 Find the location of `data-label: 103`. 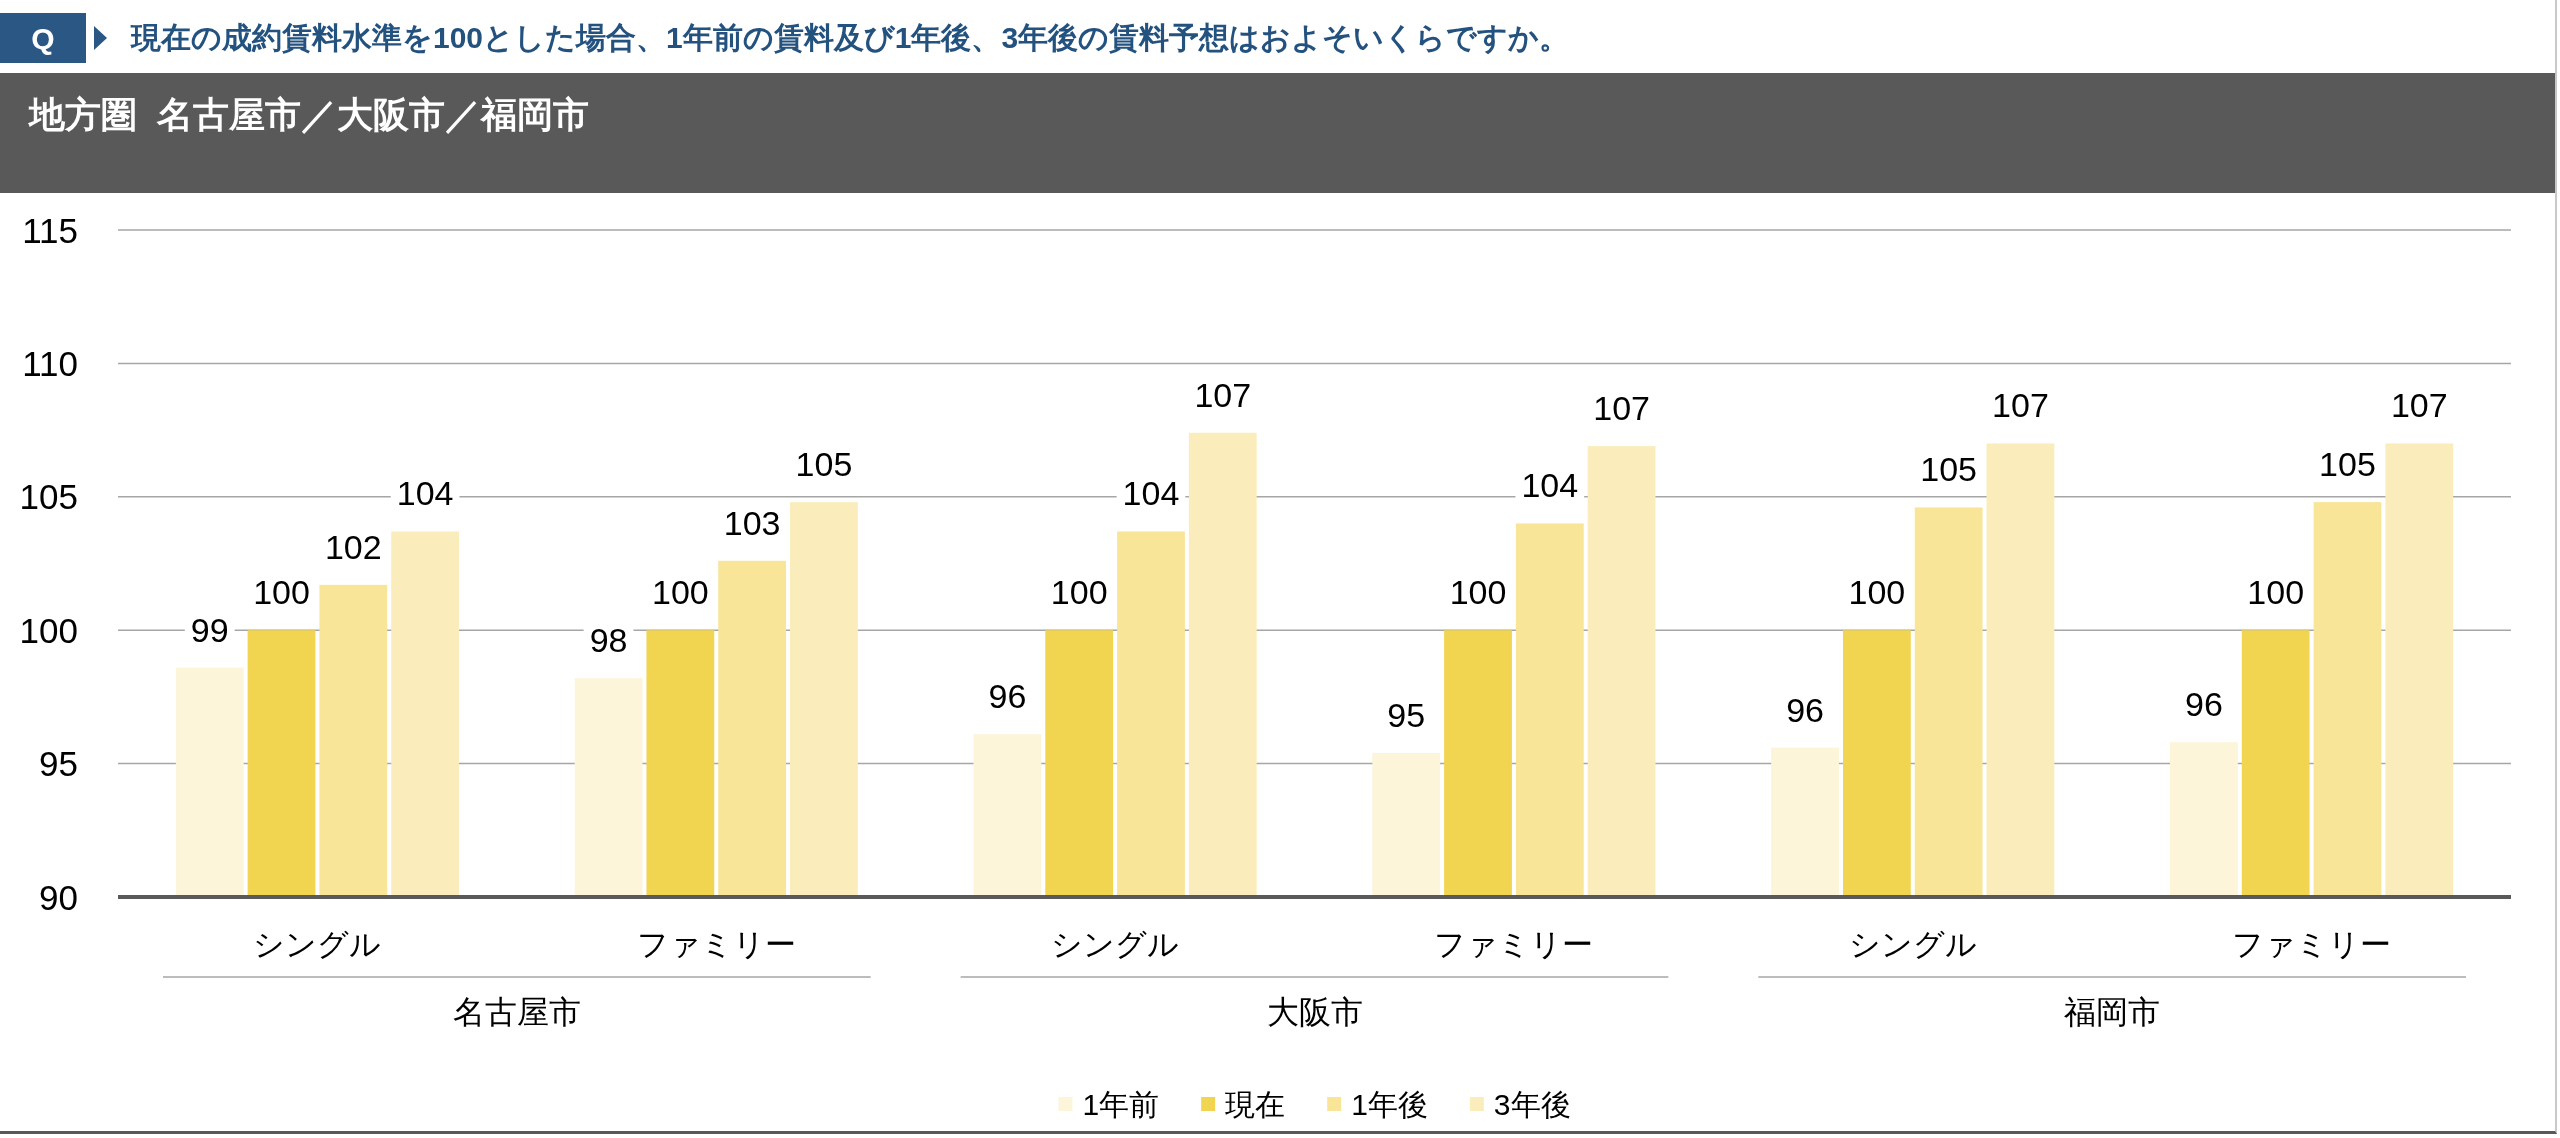

data-label: 103 is located at coordinates (752, 522).